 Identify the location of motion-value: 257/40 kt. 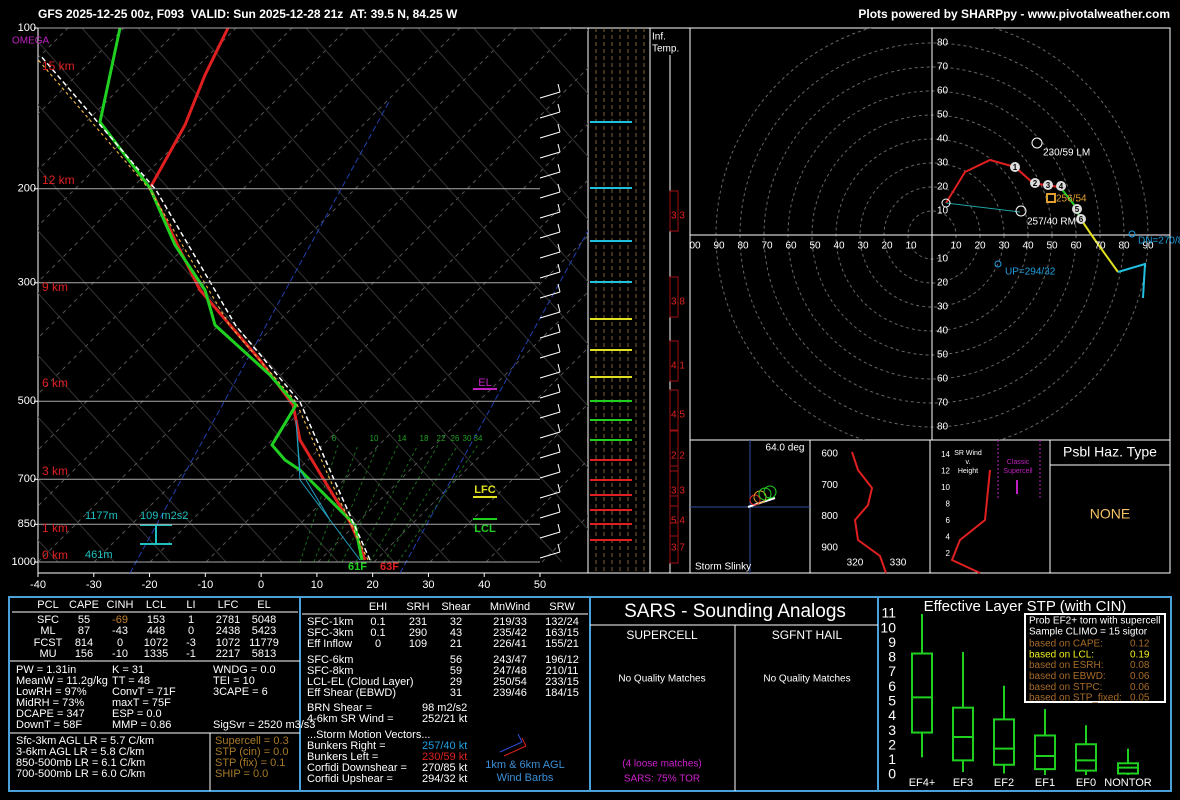
(444, 746).